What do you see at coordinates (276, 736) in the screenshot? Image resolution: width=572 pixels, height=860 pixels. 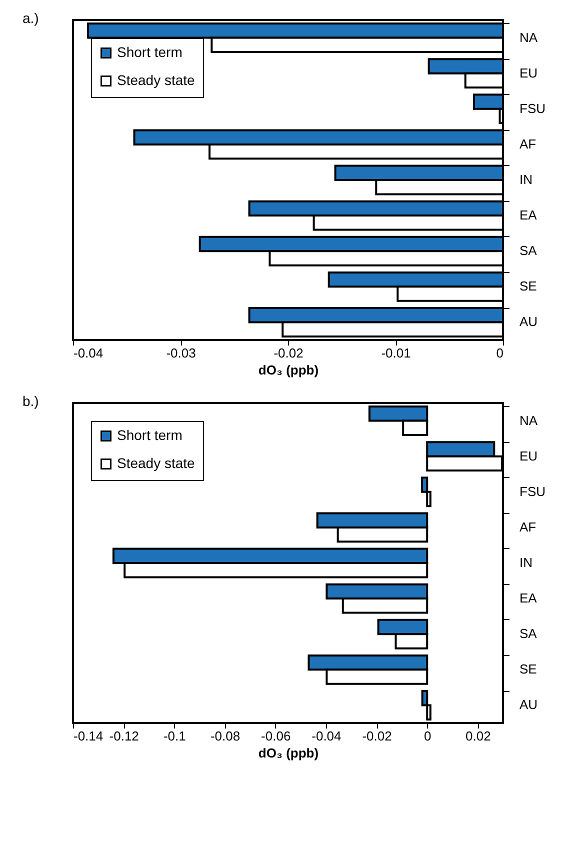 I see `x-tick-label: -0.06` at bounding box center [276, 736].